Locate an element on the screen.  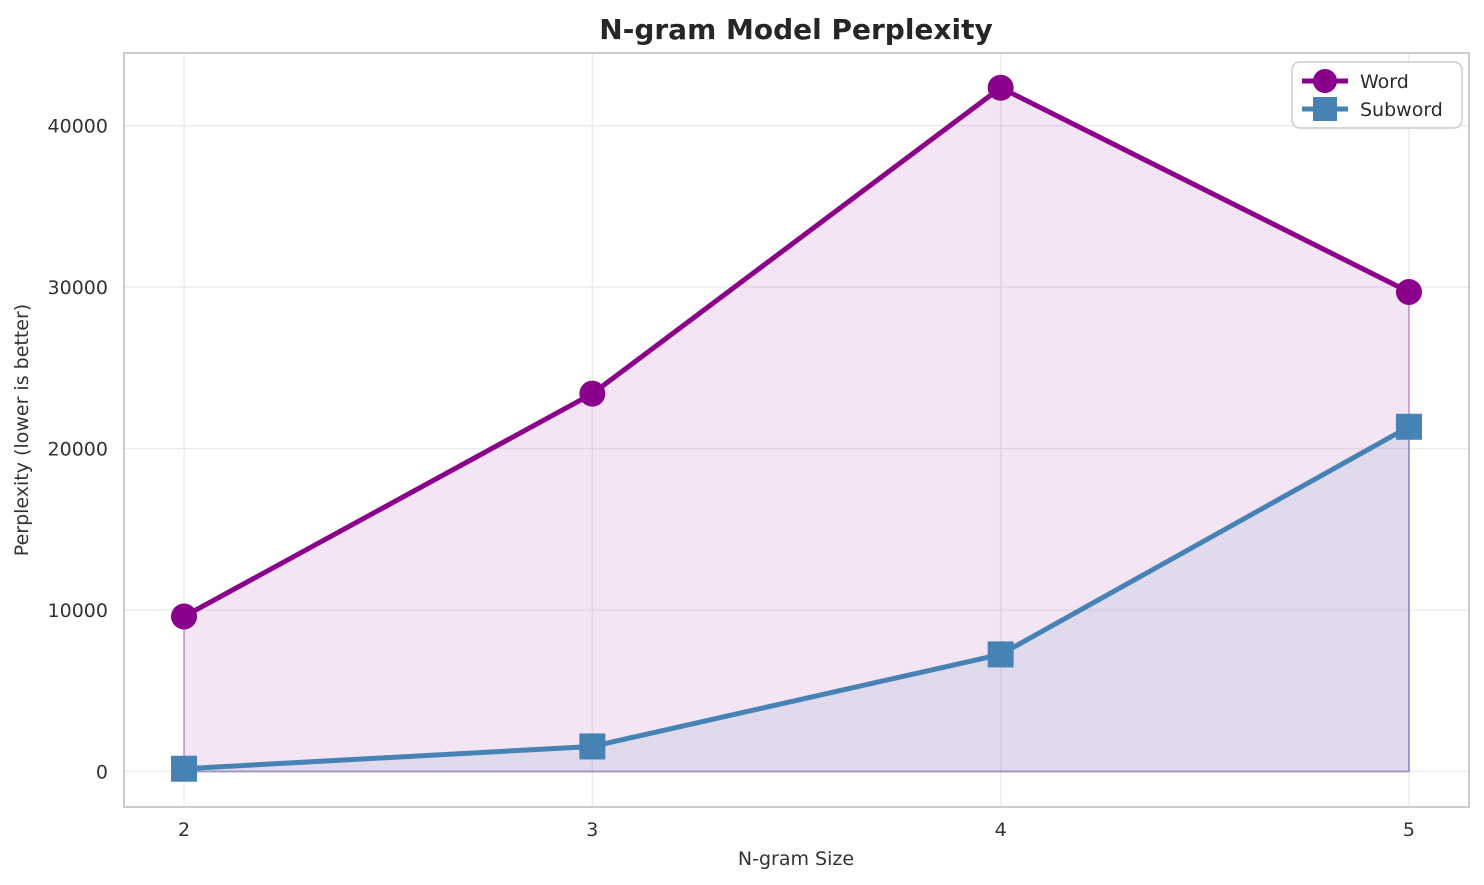
x-tick-label: 4 is located at coordinates (1001, 830).